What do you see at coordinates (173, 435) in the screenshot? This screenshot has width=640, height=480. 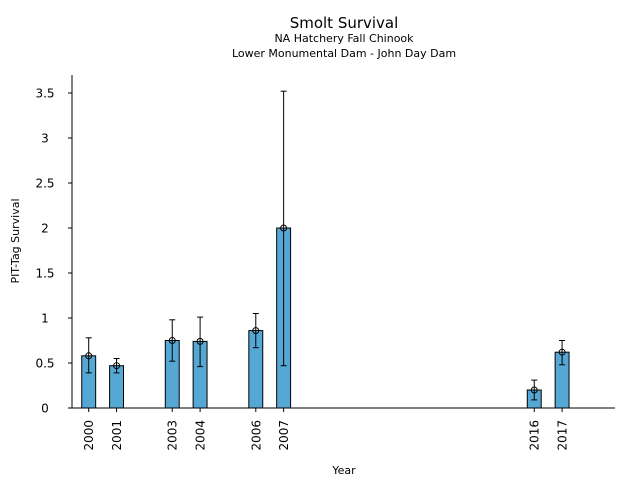 I see `x-tick-label: 2003` at bounding box center [173, 435].